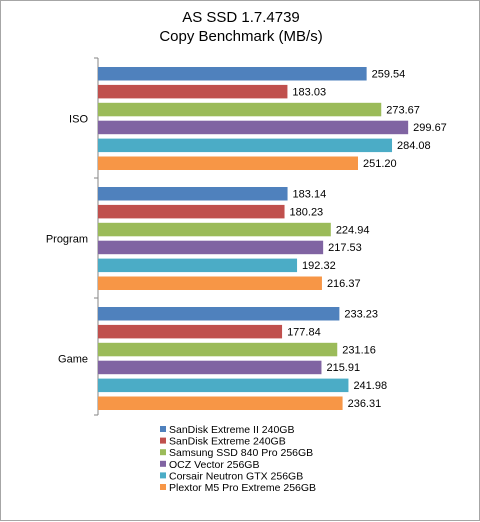  I want to click on data-label-game-series-1: 233.23, so click(361, 315).